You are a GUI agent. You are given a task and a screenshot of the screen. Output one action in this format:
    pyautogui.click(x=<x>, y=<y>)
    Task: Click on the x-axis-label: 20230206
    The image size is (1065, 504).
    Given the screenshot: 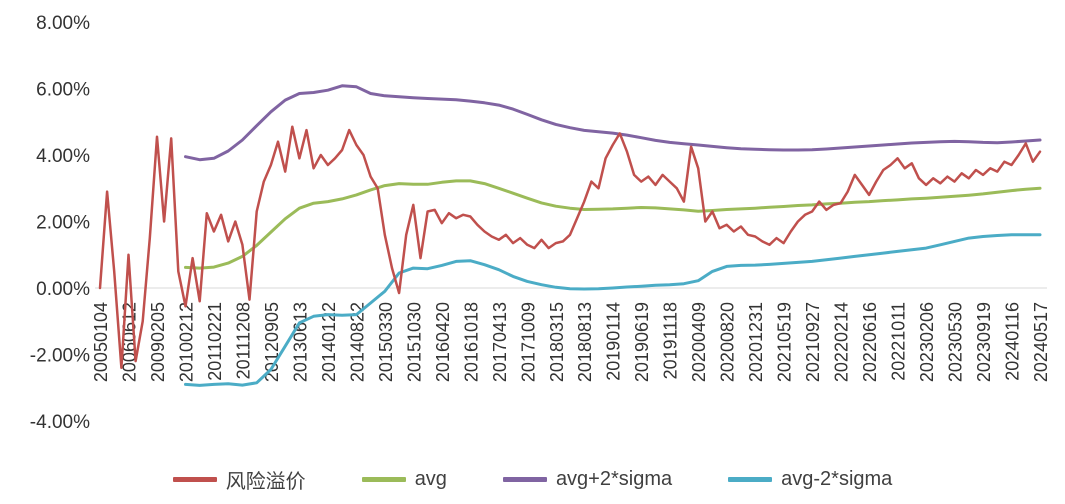 What is the action you would take?
    pyautogui.click(x=927, y=342)
    